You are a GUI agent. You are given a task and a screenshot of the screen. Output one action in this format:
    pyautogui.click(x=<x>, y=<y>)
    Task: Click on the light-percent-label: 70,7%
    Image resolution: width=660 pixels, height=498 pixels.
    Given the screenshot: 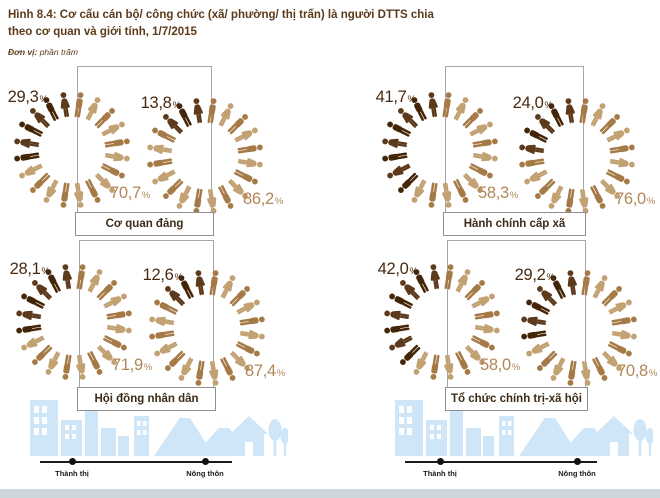 What is the action you would take?
    pyautogui.click(x=130, y=193)
    